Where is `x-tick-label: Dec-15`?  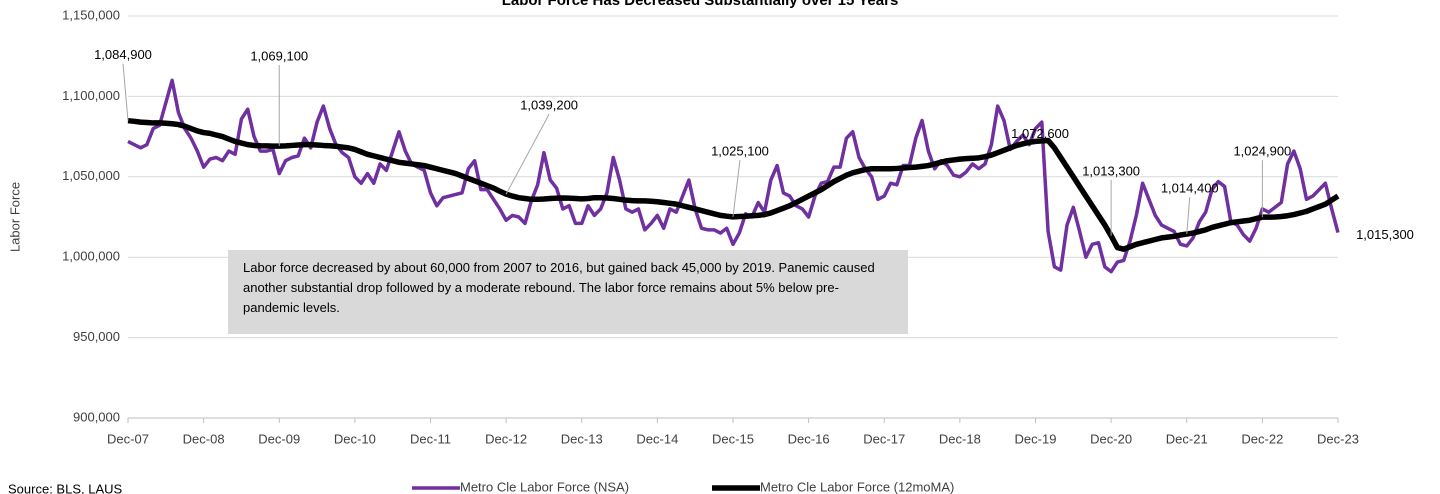 x-tick-label: Dec-15 is located at coordinates (733, 438).